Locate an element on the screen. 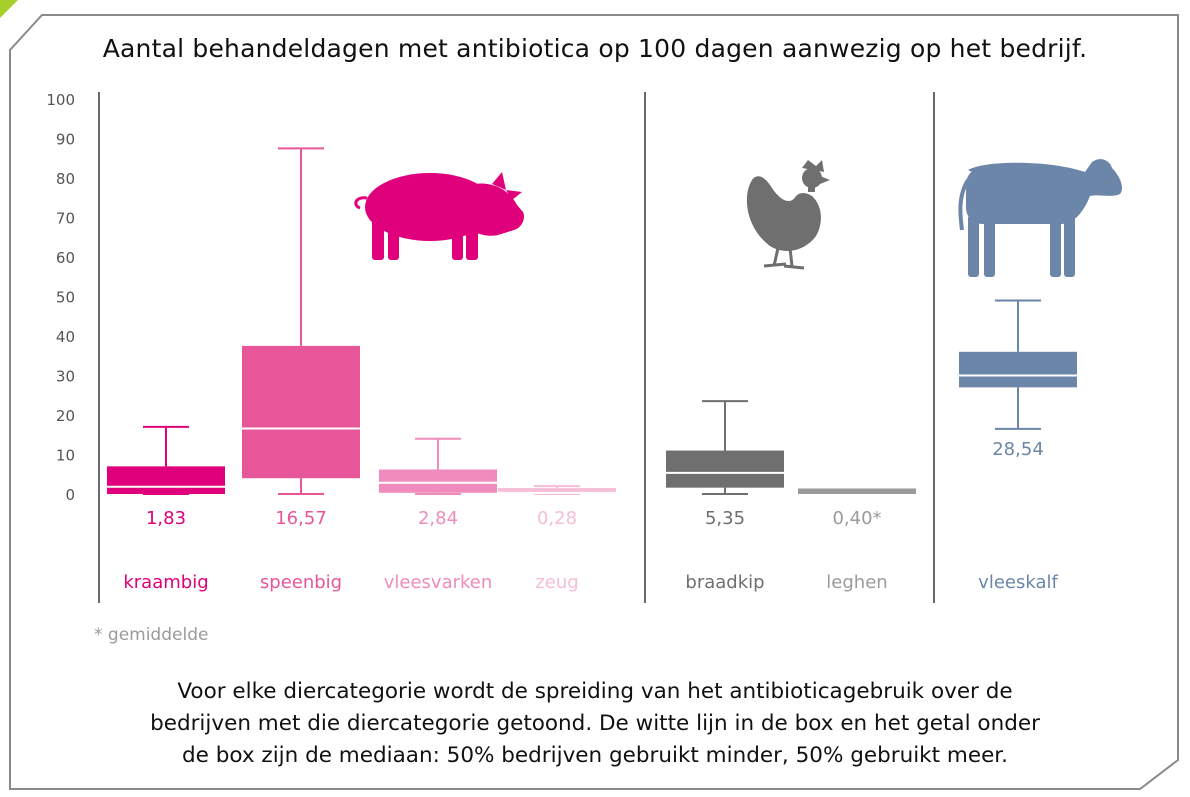  value-label: 2,84 is located at coordinates (438, 518).